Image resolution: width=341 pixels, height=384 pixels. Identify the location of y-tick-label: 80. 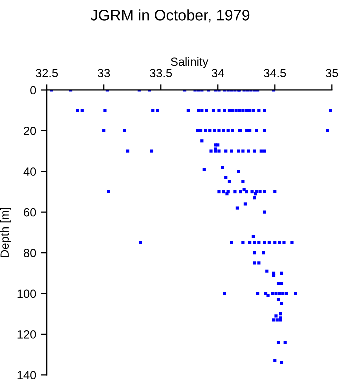
(30, 253).